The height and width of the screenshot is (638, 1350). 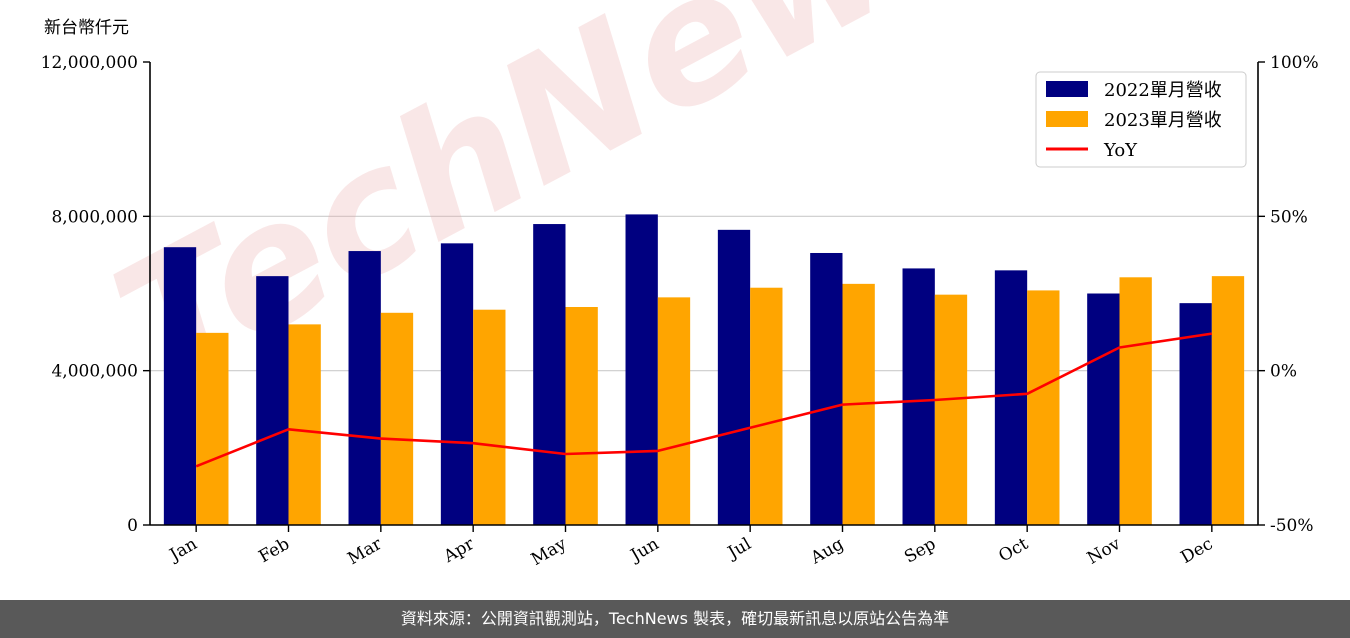 I want to click on bar-2022-aug, so click(x=826, y=389).